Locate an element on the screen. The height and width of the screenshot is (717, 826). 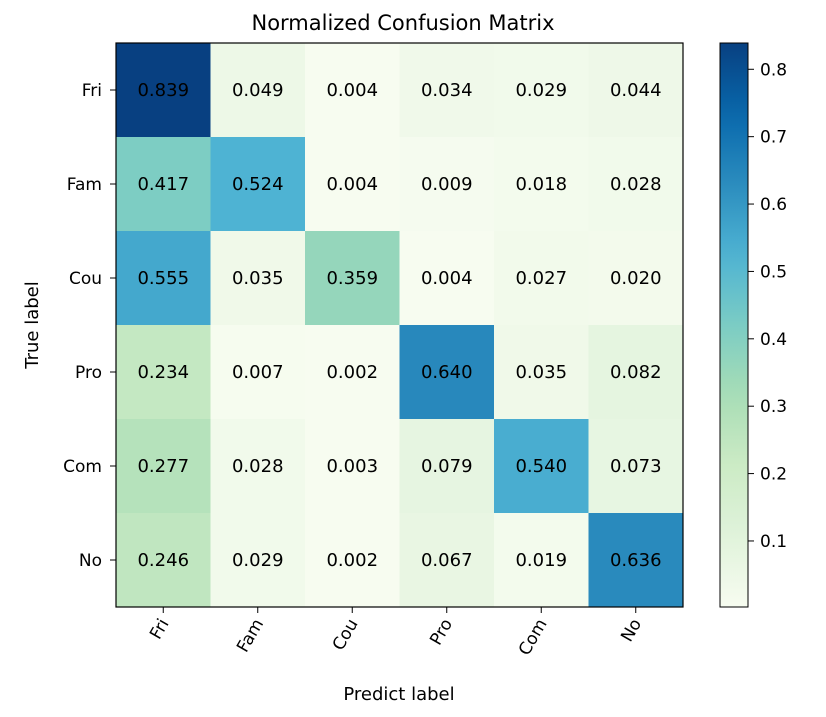
y-tick-label: Cou is located at coordinates (85, 279).